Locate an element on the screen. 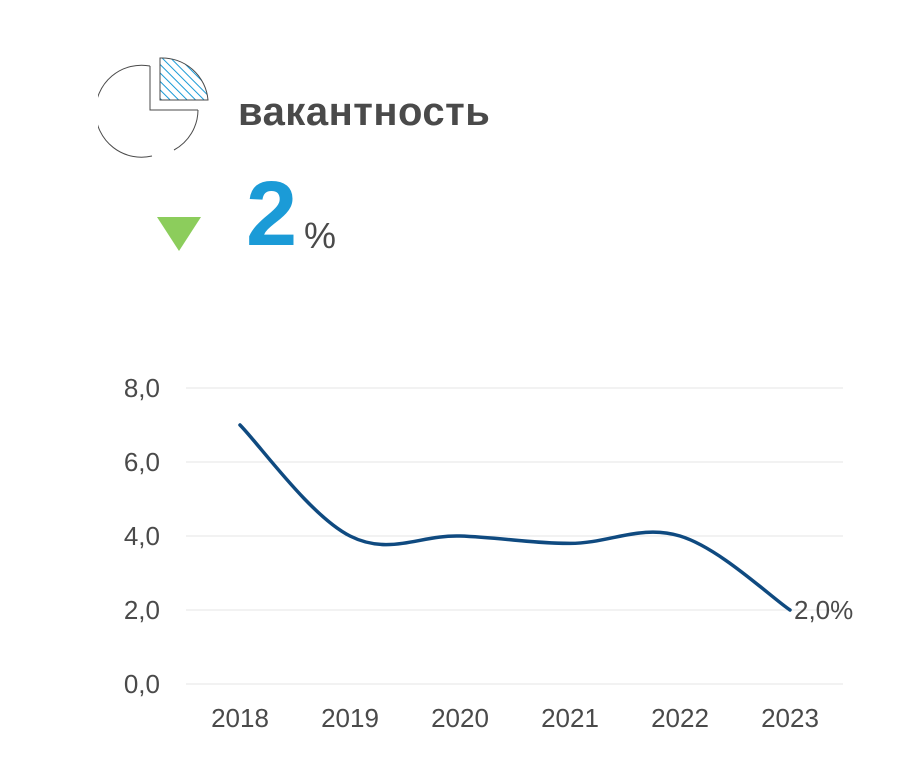 This screenshot has height=774, width=906. triangle-down-icon is located at coordinates (179, 234).